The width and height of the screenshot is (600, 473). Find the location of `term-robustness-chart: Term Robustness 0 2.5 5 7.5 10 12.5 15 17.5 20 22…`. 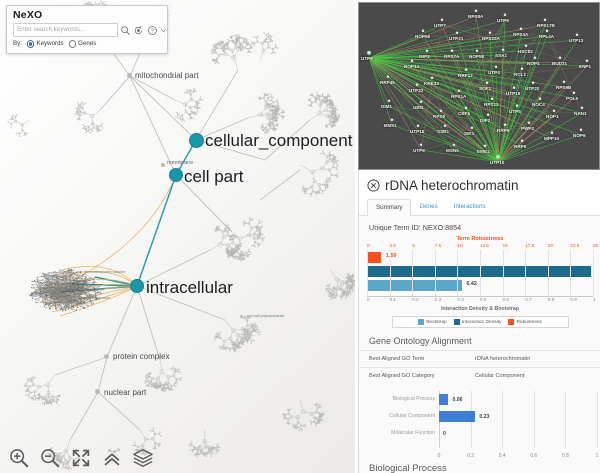

term-robustness-chart: Term Robustness 0 2.5 5 7.5 10 12.5 15 17.5 20 22… is located at coordinates (479, 282).